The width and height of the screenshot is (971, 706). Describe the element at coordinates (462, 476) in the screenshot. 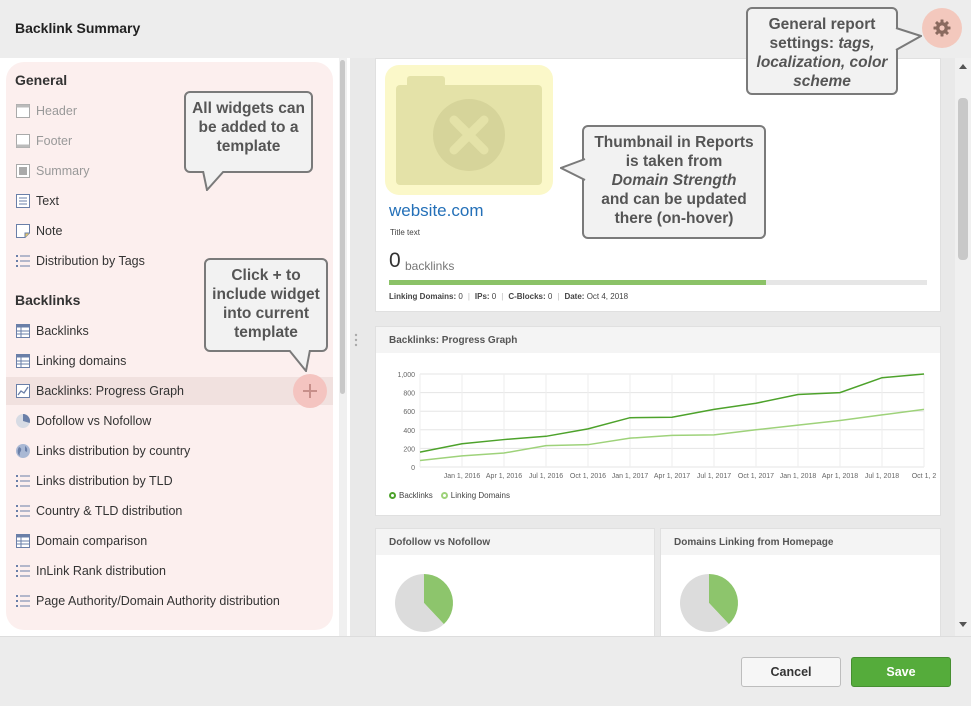

I see `x-tick-label: Jan 1, 2016` at that location.